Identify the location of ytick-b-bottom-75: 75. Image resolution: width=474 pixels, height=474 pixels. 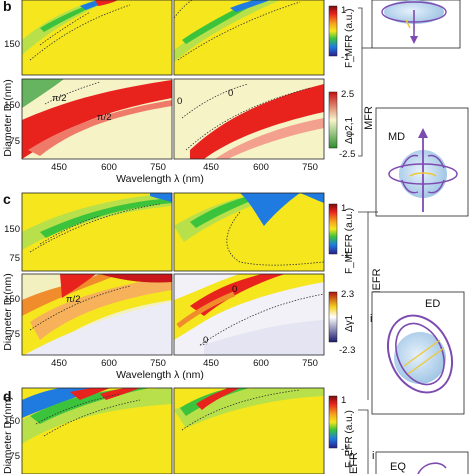
(14, 141).